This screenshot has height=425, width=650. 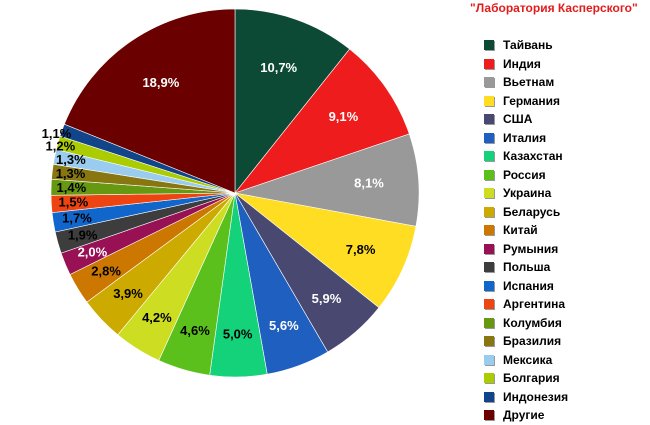 What do you see at coordinates (74, 202) in the screenshot?
I see `slice-label-14: 1,5%` at bounding box center [74, 202].